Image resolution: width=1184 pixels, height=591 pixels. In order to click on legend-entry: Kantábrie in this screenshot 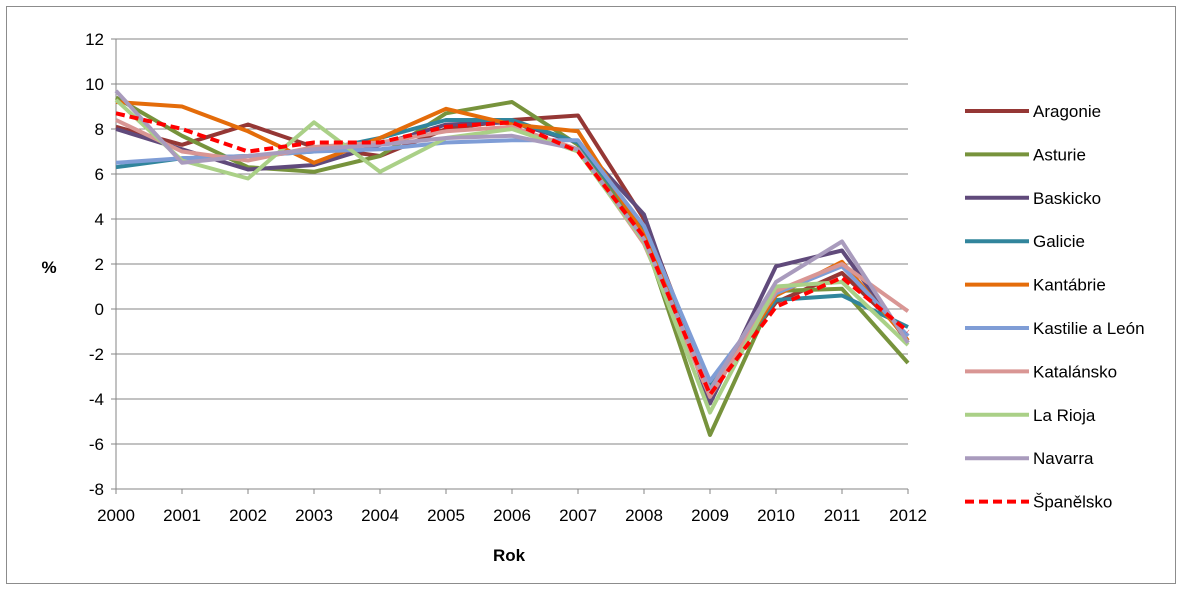, I will do `click(1035, 285)`.